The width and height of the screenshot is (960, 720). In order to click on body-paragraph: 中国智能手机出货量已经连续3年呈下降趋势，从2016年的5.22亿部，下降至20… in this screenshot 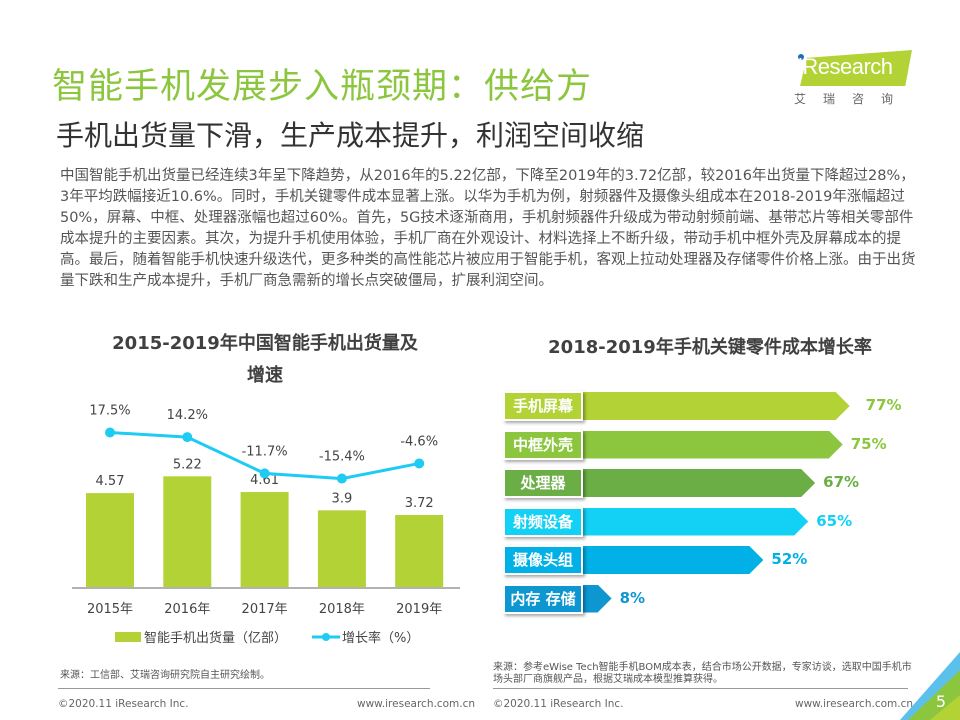, I will do `click(488, 228)`.